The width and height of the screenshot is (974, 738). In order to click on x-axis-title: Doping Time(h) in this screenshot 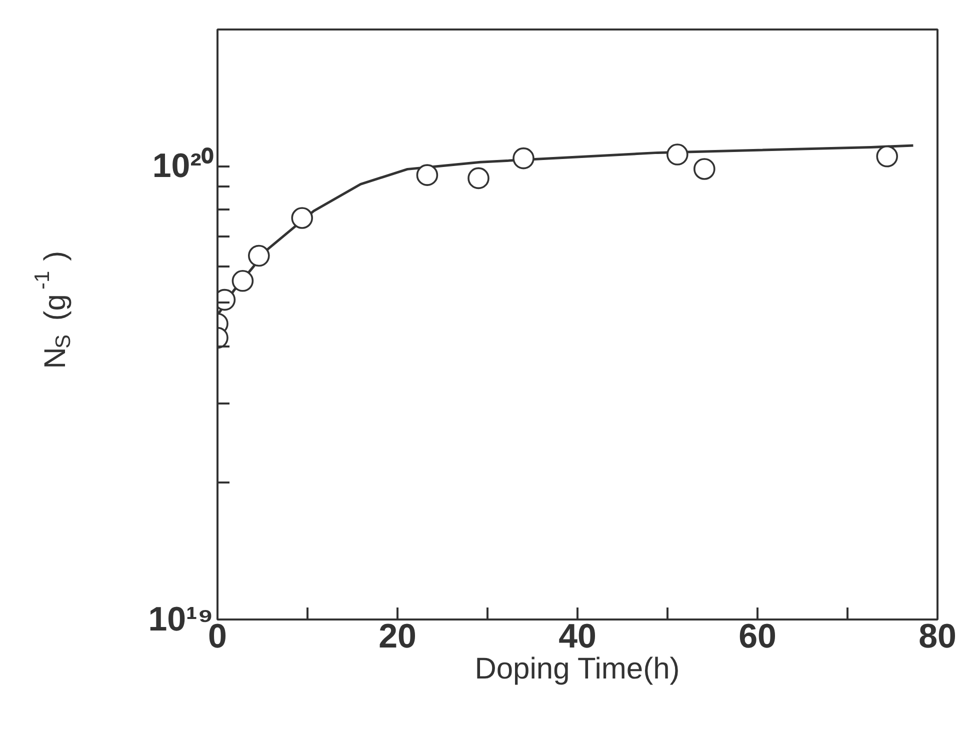, I will do `click(577, 669)`.